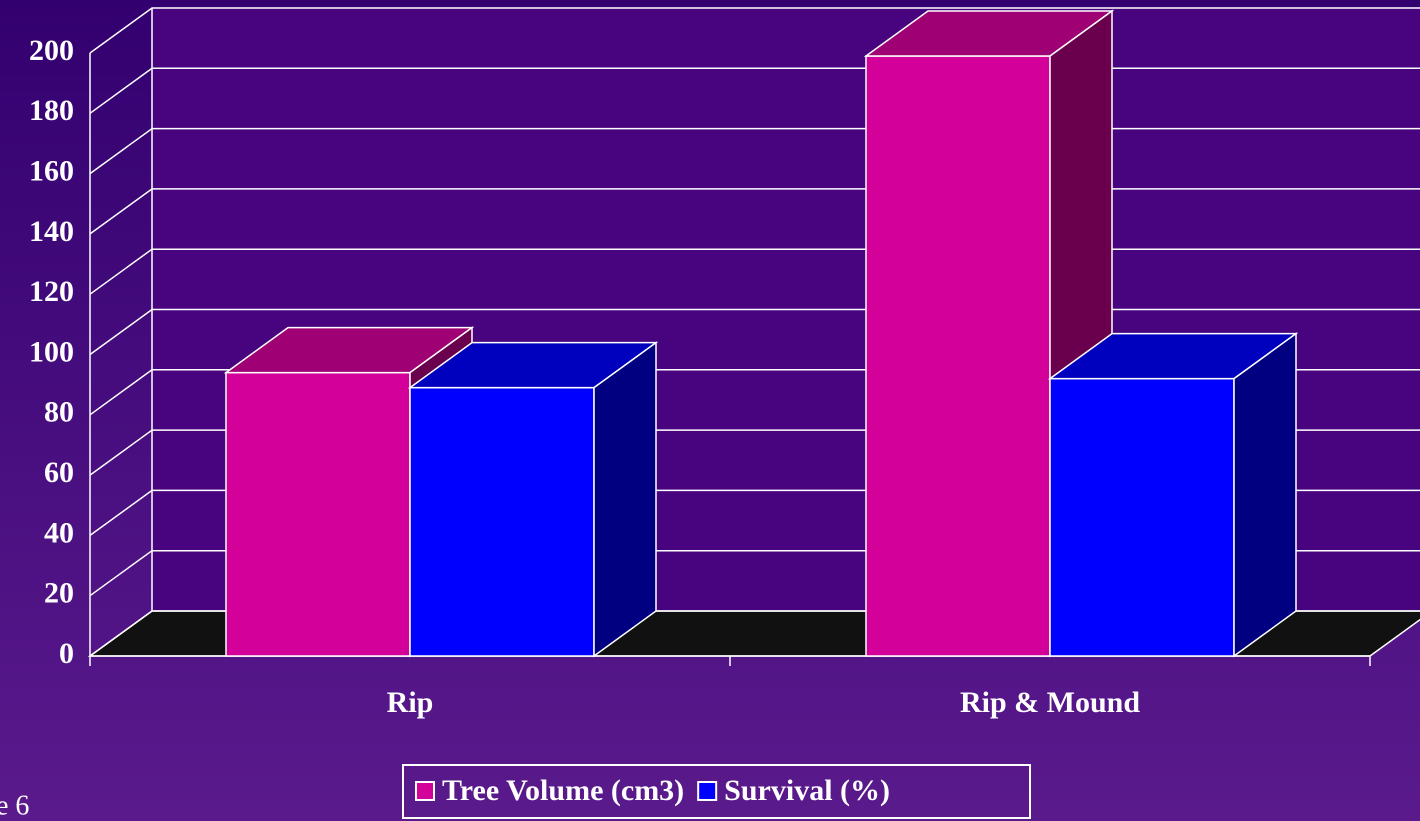 This screenshot has height=821, width=1420. I want to click on y-tick-label: 120, so click(51, 291).